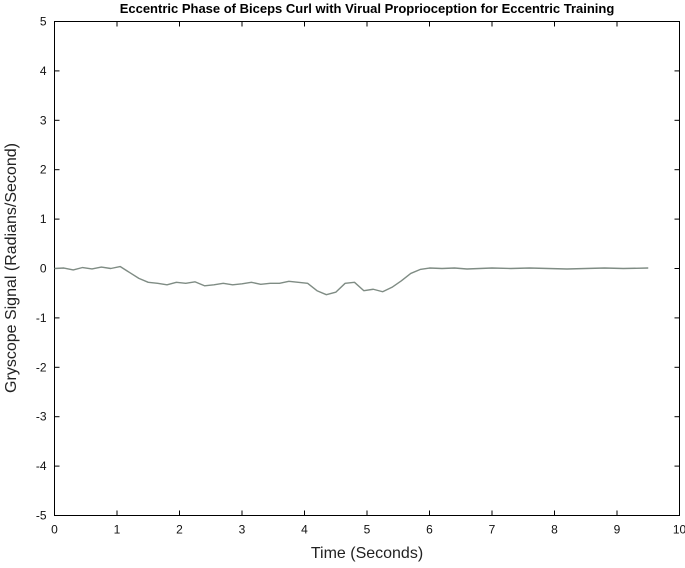 This screenshot has width=685, height=568. I want to click on x-tick-label: 9, so click(617, 530).